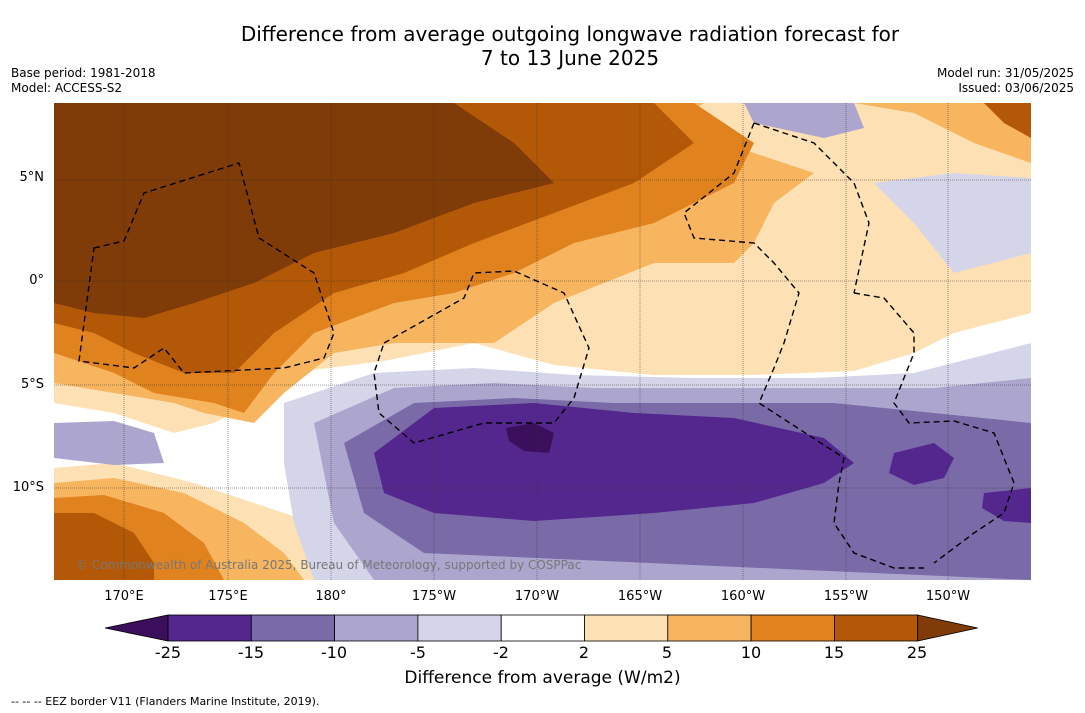 This screenshot has height=713, width=1085. Describe the element at coordinates (83, 73) in the screenshot. I see `base-period: Base period: 1981-2018` at that location.